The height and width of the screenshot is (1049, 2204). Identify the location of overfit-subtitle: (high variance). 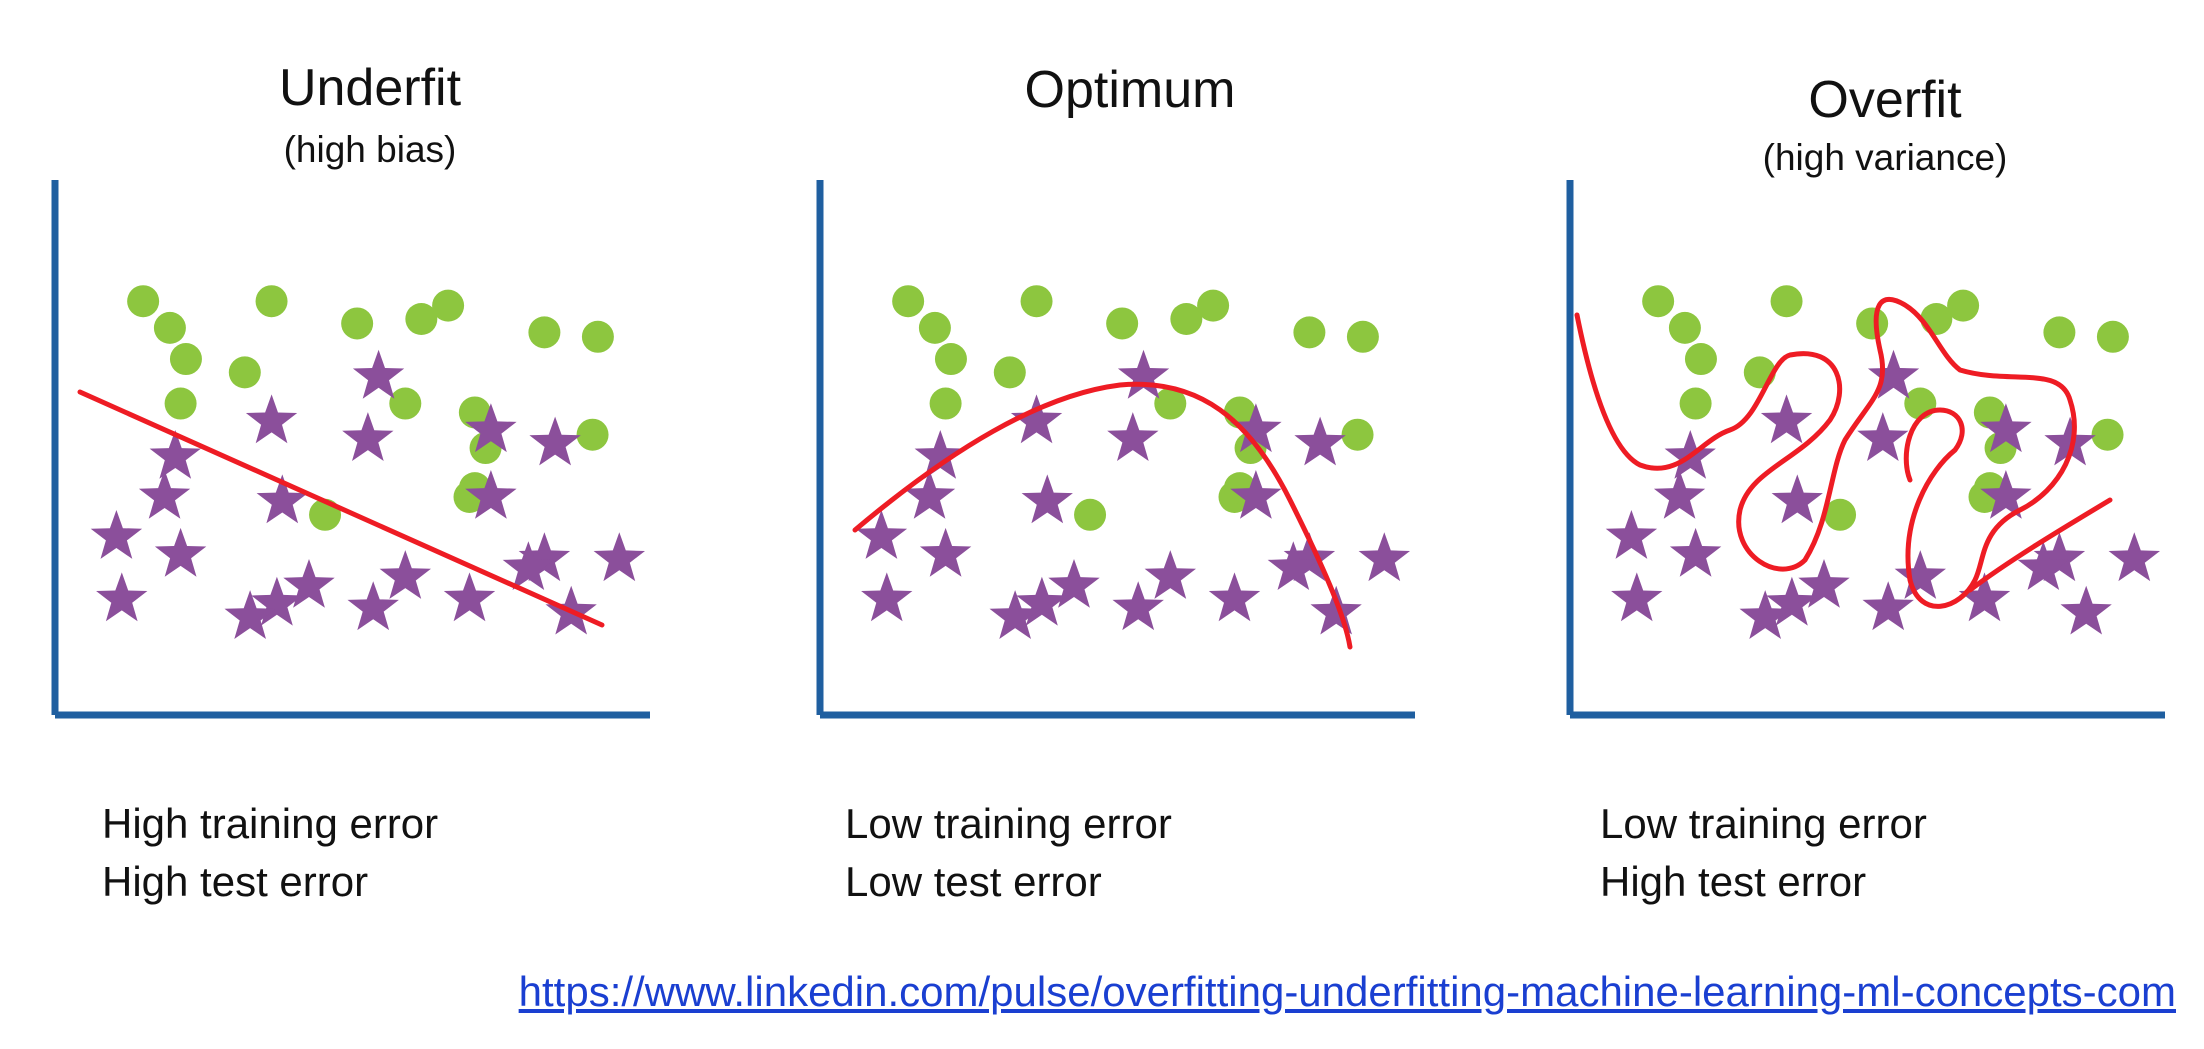
(1885, 157).